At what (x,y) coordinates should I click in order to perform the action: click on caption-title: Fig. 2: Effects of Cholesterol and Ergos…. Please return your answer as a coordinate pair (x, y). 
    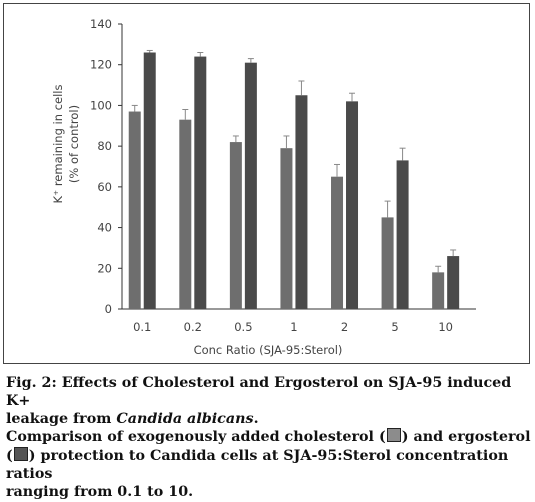
    Looking at the image, I should click on (268, 401).